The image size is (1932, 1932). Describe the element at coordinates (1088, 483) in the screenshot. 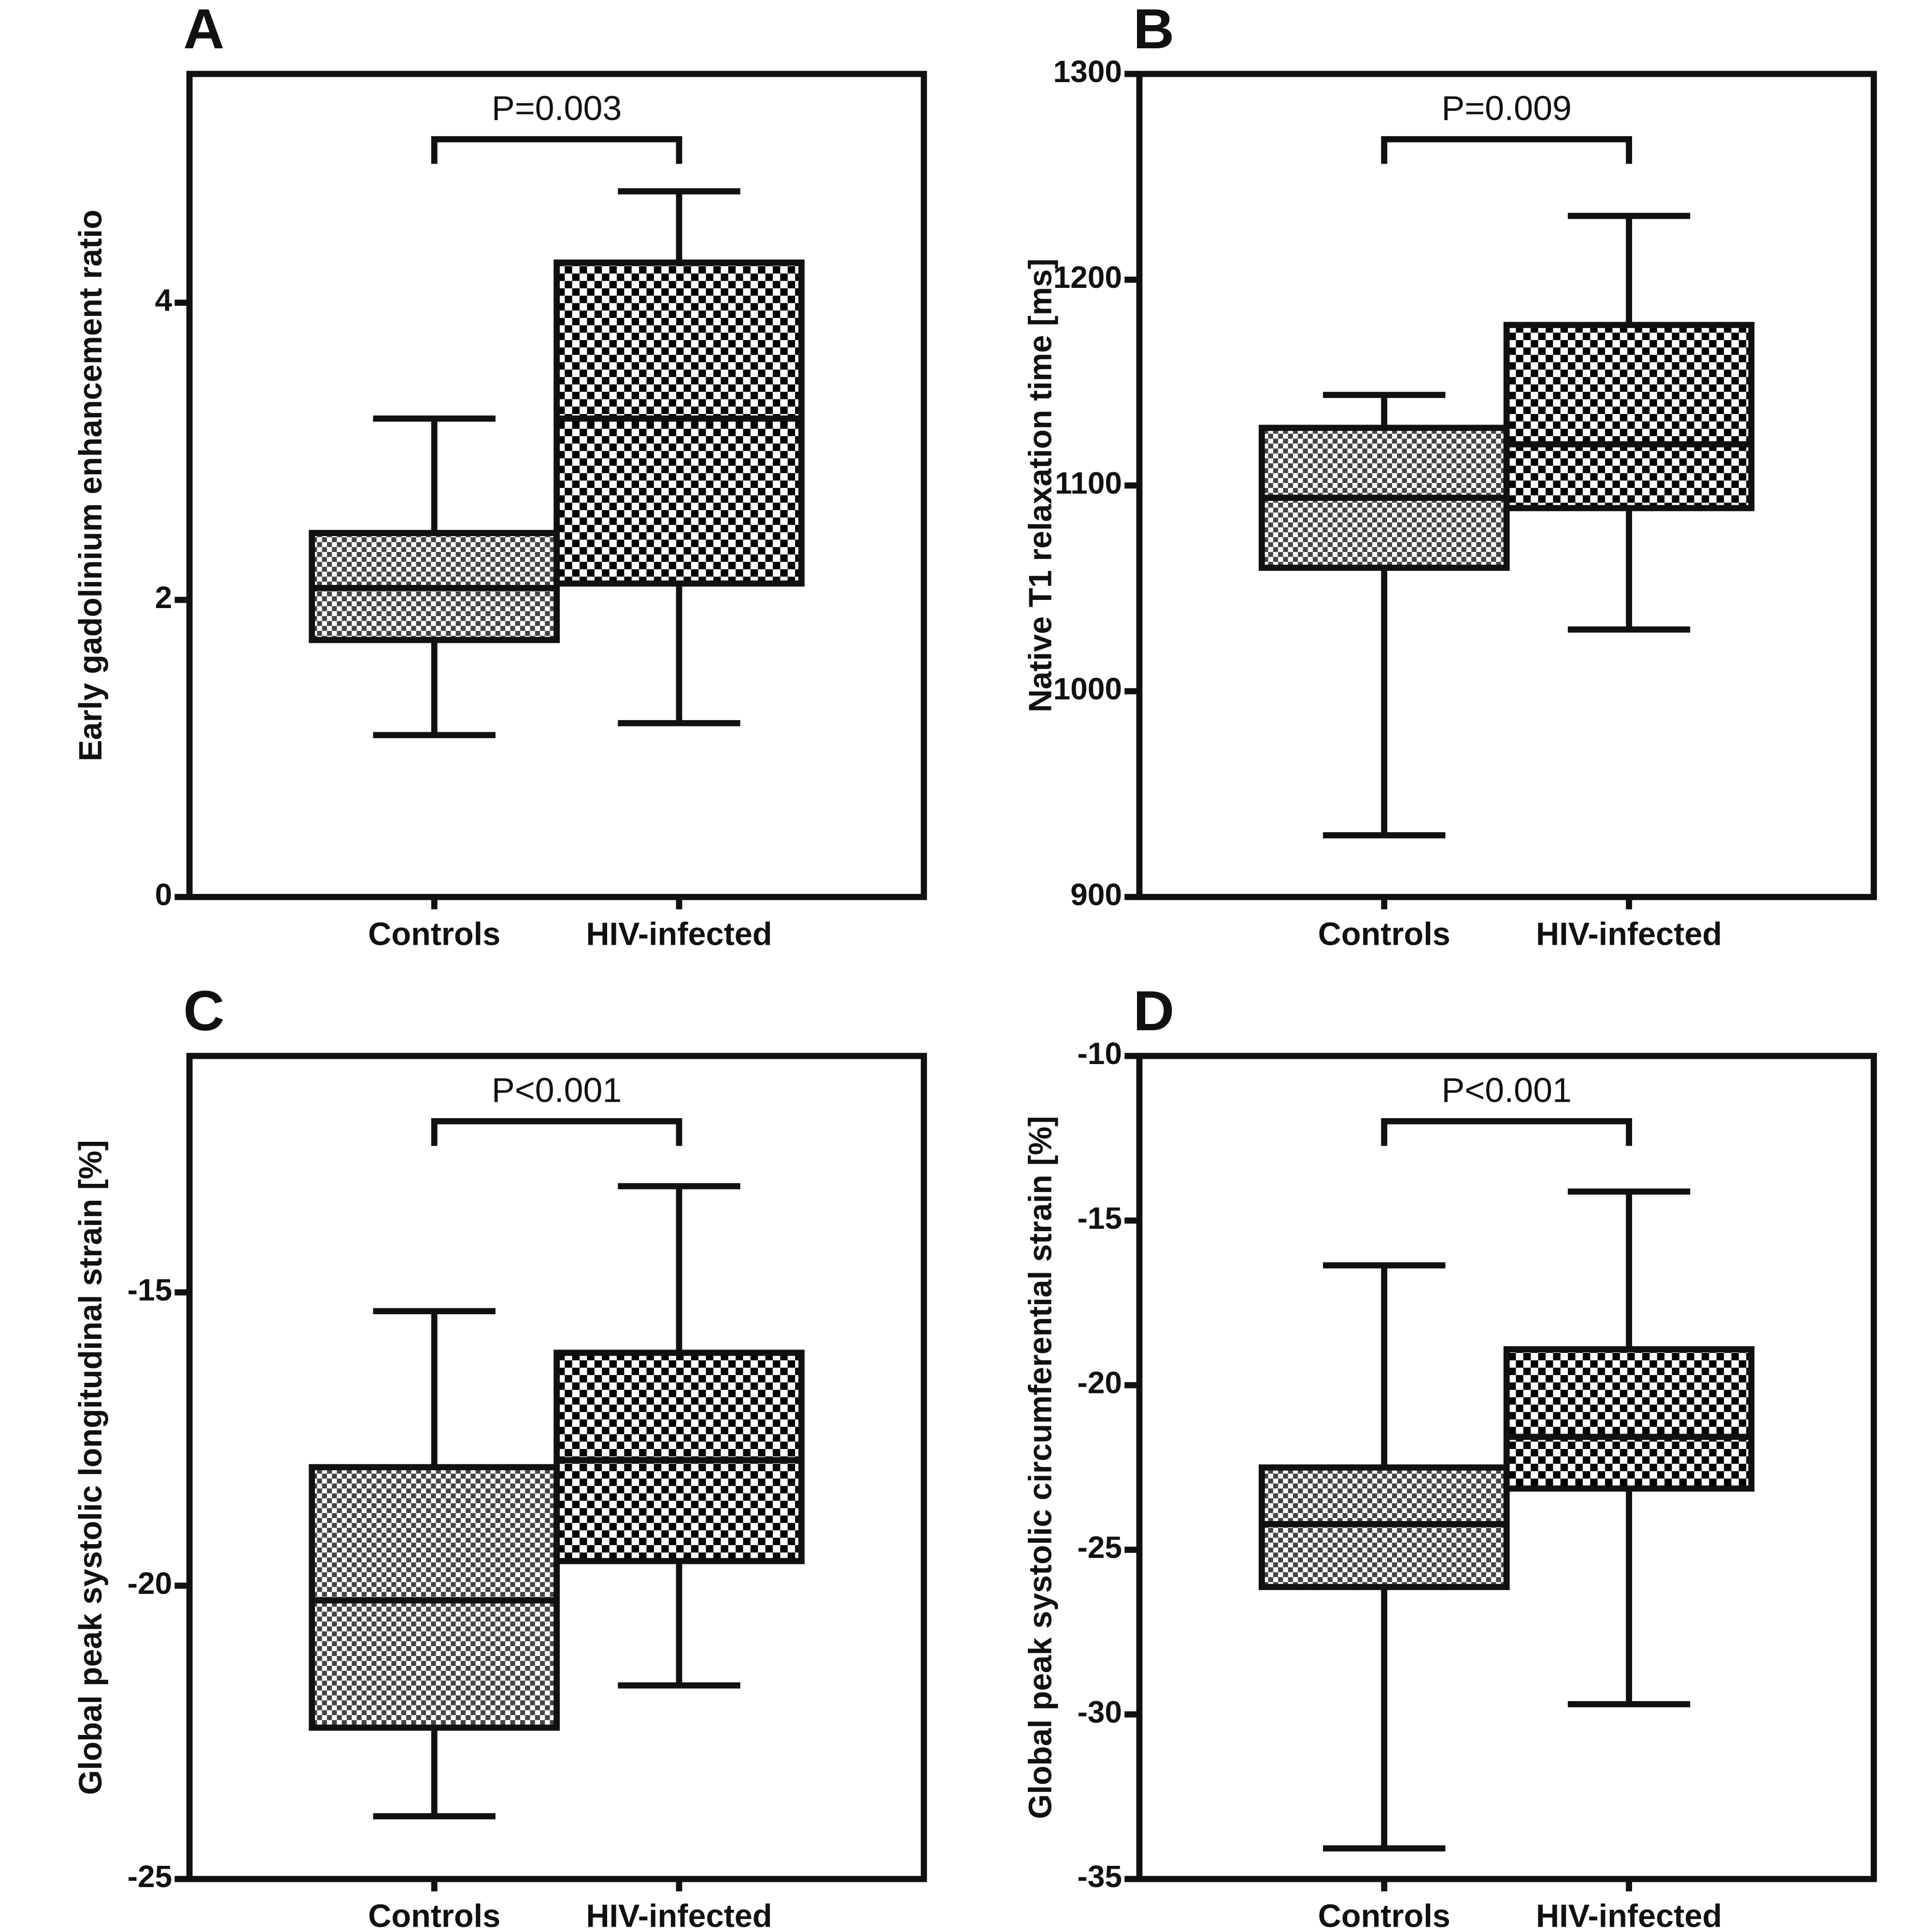

I see `y-tick-label: 1100` at that location.